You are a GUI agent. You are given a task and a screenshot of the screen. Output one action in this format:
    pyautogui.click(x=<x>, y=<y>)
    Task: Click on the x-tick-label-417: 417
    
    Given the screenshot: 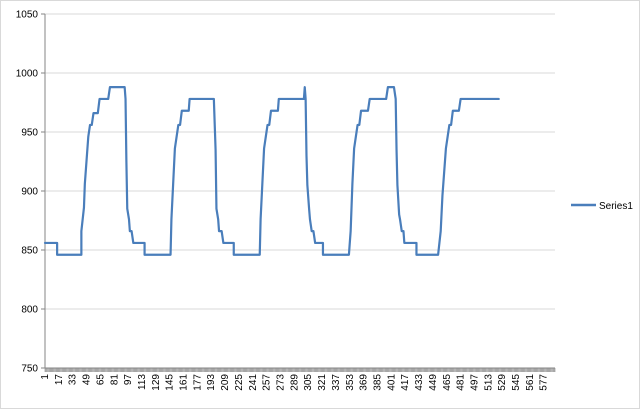 What is the action you would take?
    pyautogui.click(x=405, y=382)
    